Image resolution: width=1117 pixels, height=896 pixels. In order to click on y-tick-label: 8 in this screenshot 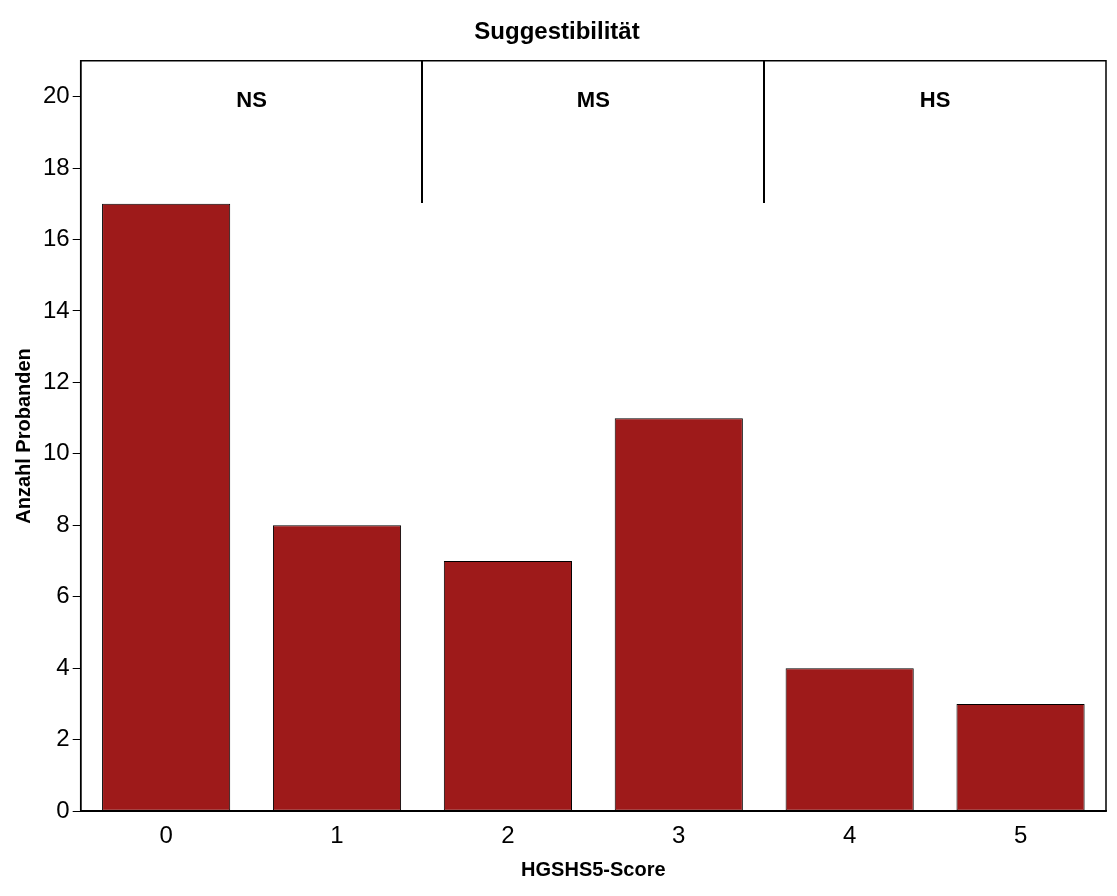, I will do `click(63, 523)`.